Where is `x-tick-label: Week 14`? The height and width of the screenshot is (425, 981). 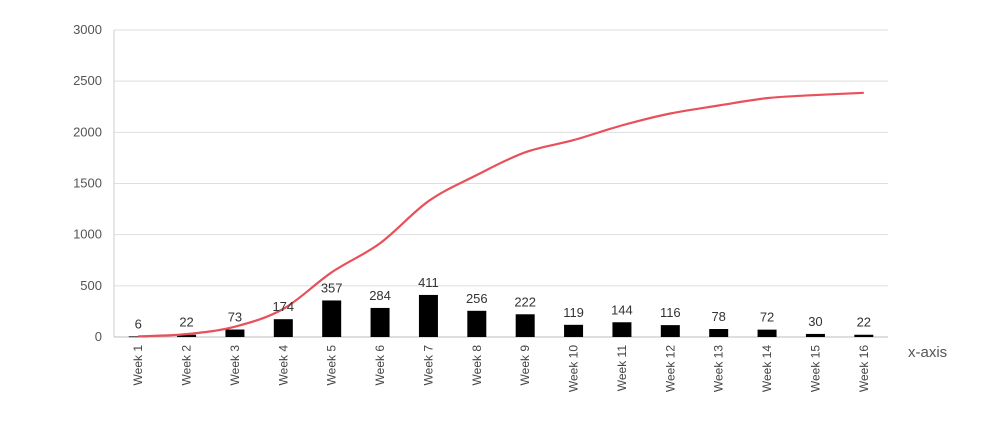 x-tick-label: Week 14 is located at coordinates (767, 368).